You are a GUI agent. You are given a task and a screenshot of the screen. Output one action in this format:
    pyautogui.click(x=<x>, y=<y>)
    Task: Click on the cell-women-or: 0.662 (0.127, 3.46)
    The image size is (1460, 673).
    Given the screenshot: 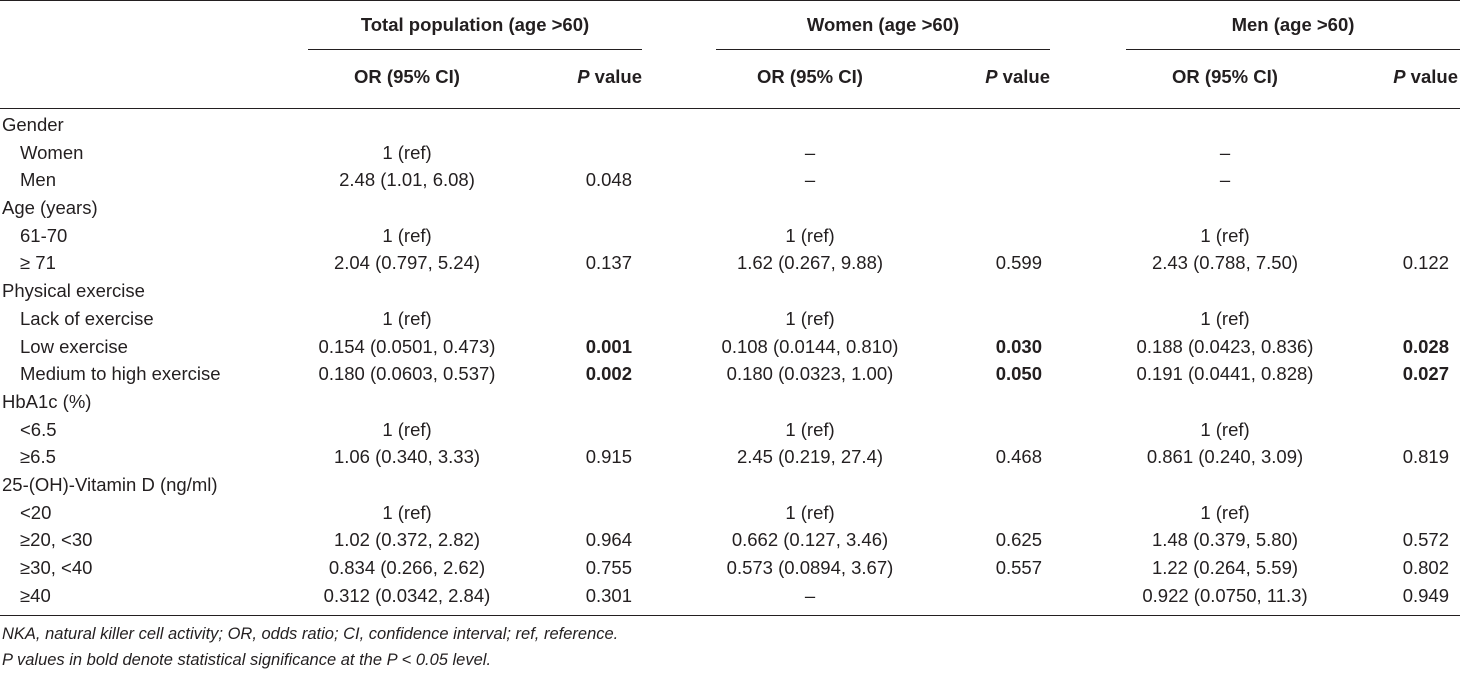 What is the action you would take?
    pyautogui.click(x=810, y=540)
    